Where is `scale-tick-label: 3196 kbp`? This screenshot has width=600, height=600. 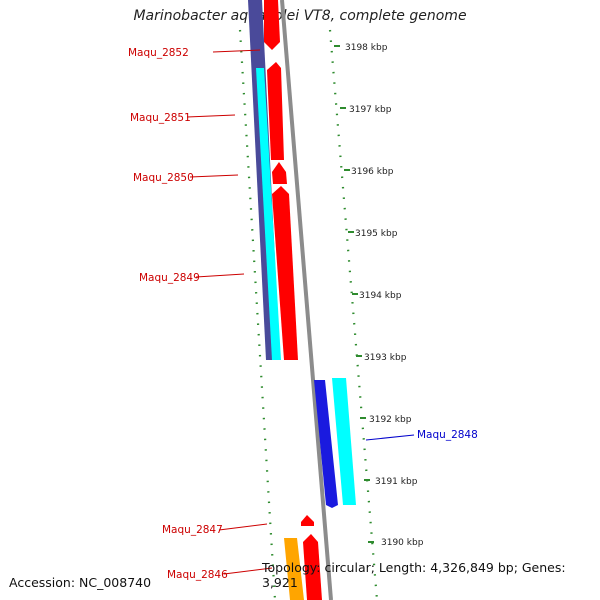 scale-tick-label: 3196 kbp is located at coordinates (372, 172).